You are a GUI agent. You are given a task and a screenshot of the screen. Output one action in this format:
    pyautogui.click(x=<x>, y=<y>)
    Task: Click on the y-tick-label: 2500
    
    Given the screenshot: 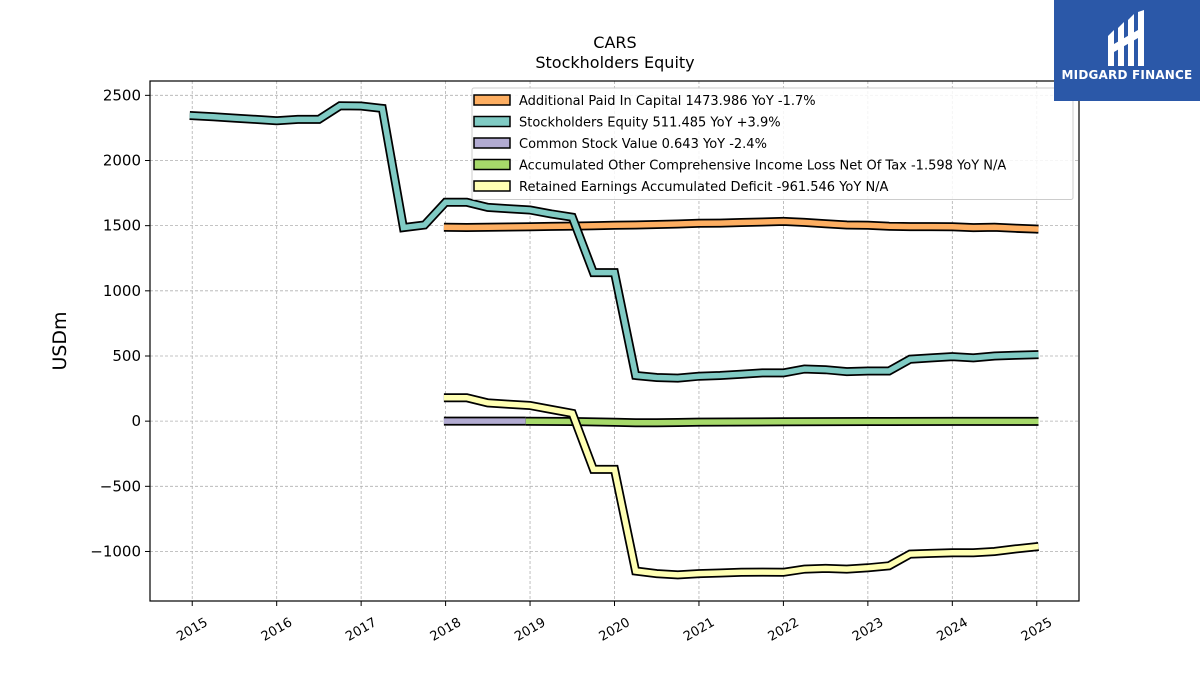 What is the action you would take?
    pyautogui.click(x=122, y=95)
    